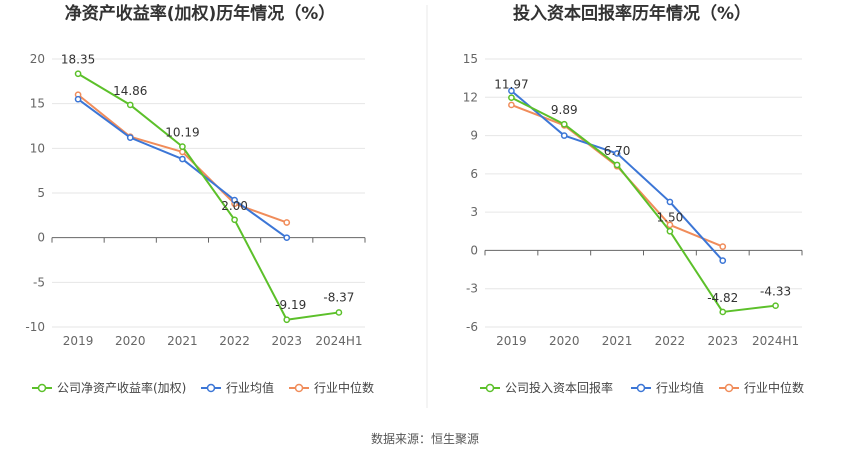 The width and height of the screenshot is (850, 459). Describe the element at coordinates (130, 91) in the screenshot. I see `data-label: 14.86` at that location.